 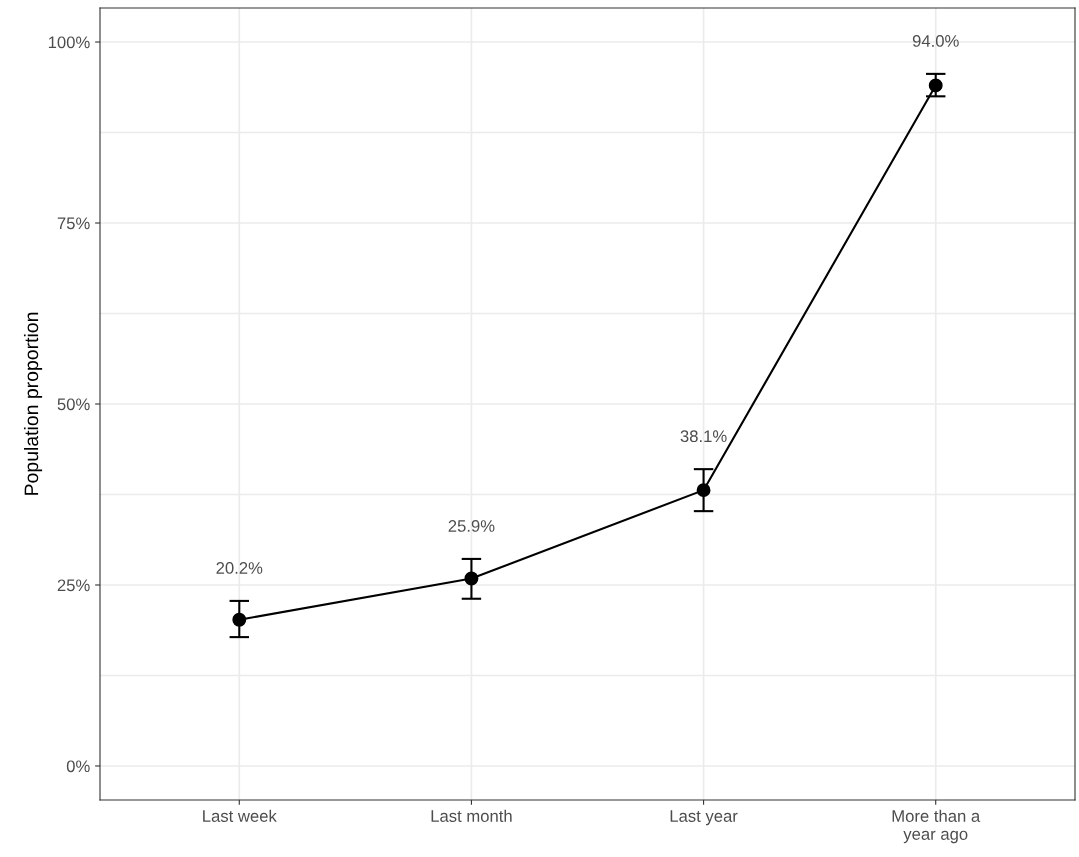 I want to click on x-tick-label: Last year, so click(x=704, y=818).